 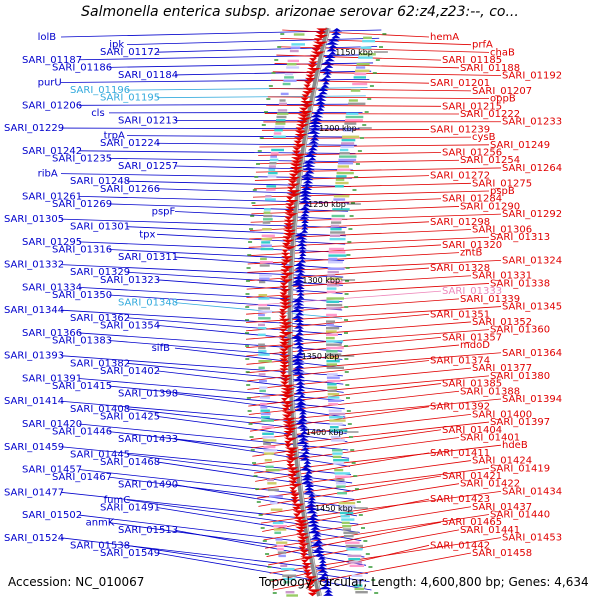 I want to click on gene-label-left: SARI_01266, so click(x=130, y=189).